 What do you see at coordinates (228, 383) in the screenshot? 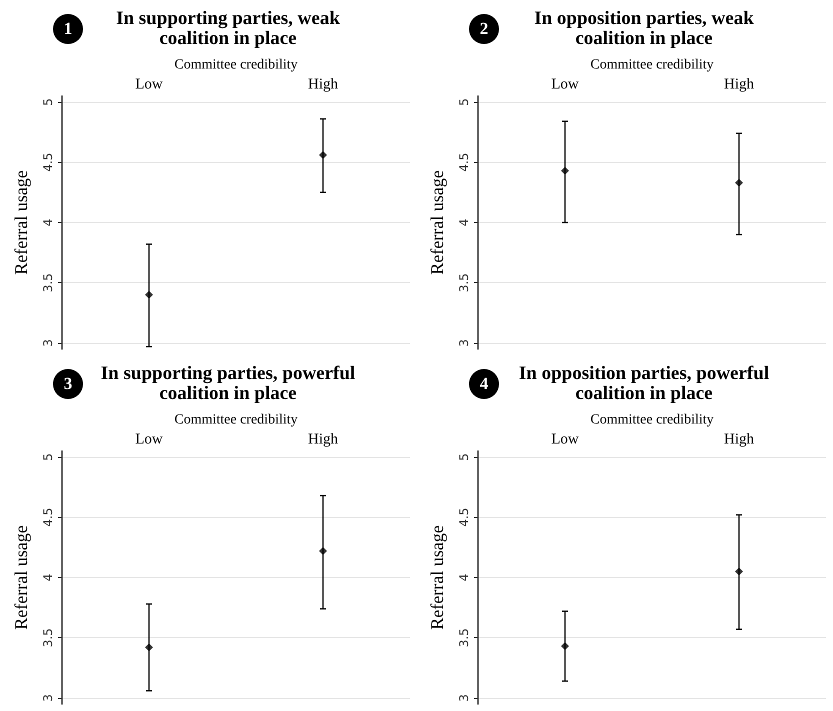
I see `chart-title: In supporting parties, powerful coalition in place` at bounding box center [228, 383].